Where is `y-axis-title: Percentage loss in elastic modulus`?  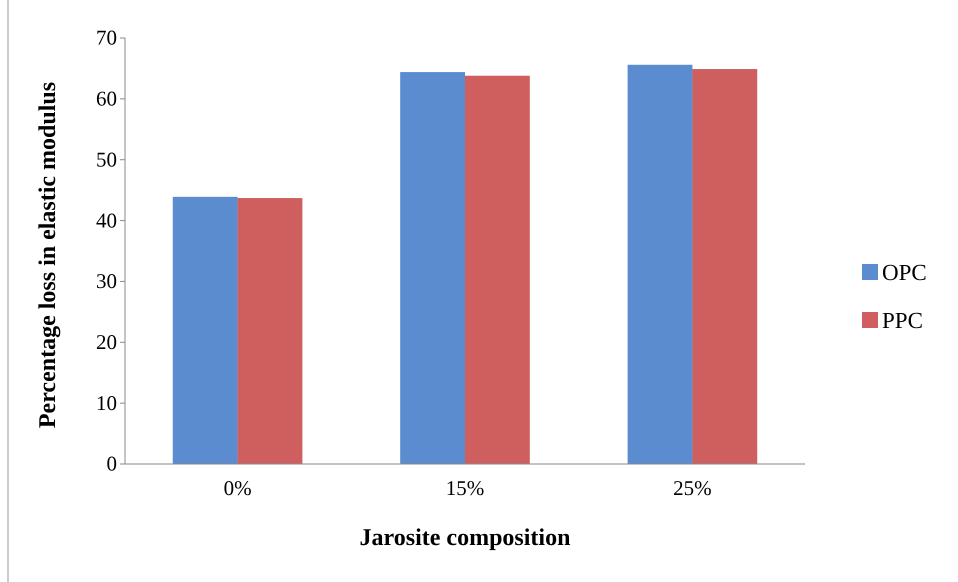
y-axis-title: Percentage loss in elastic modulus is located at coordinates (48, 255).